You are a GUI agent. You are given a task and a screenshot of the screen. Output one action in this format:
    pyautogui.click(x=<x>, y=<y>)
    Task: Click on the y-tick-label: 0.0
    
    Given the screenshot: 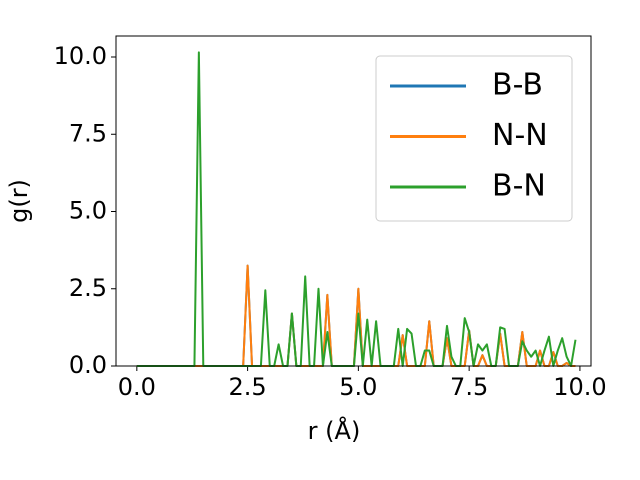 What is the action you would take?
    pyautogui.click(x=88, y=365)
    